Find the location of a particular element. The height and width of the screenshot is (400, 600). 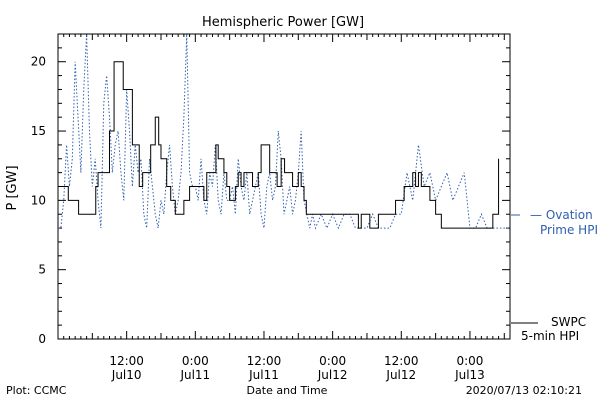

y-tick-label: 5 is located at coordinates (42, 270).